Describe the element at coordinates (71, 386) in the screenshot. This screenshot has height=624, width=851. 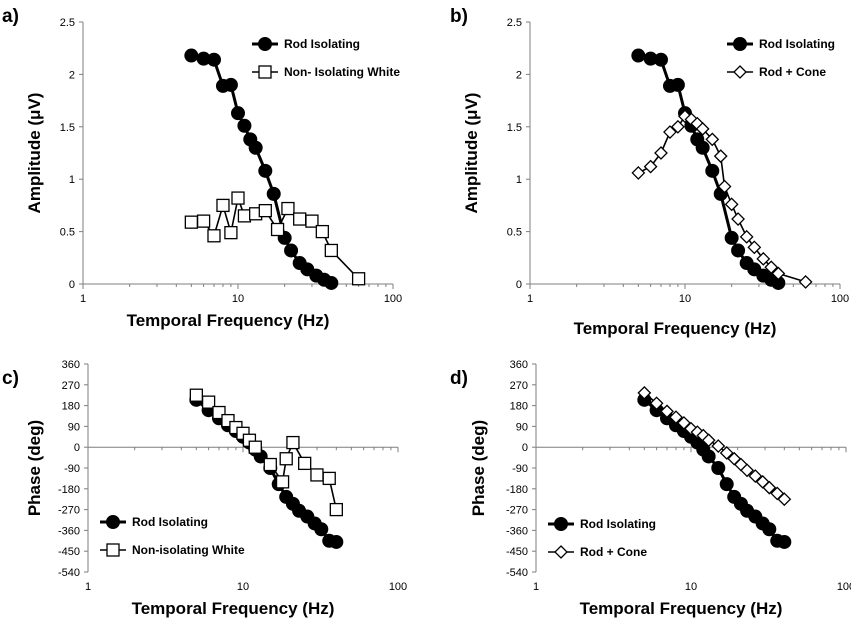
I see `y-tick-label: 270` at that location.